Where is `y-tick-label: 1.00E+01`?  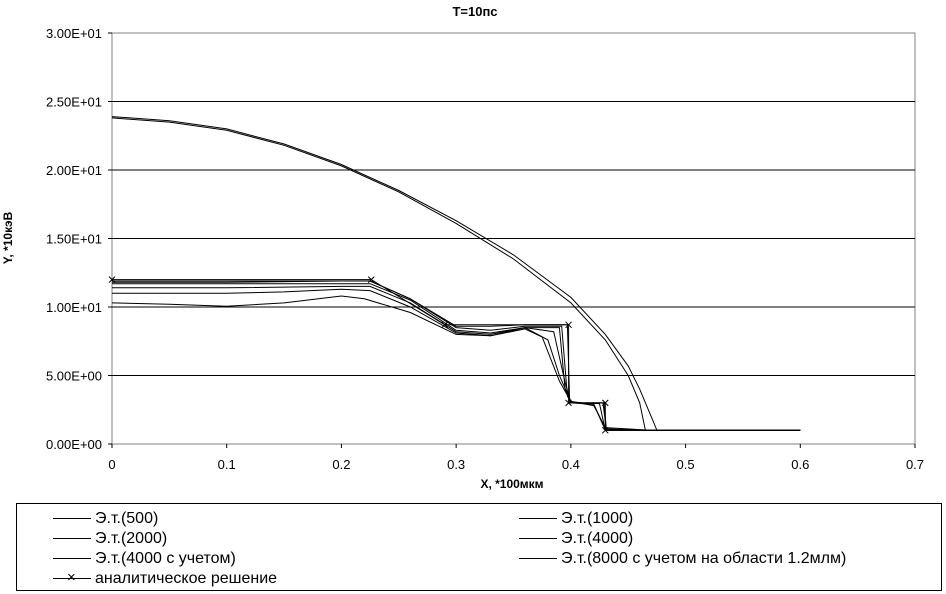
y-tick-label: 1.00E+01 is located at coordinates (74, 307).